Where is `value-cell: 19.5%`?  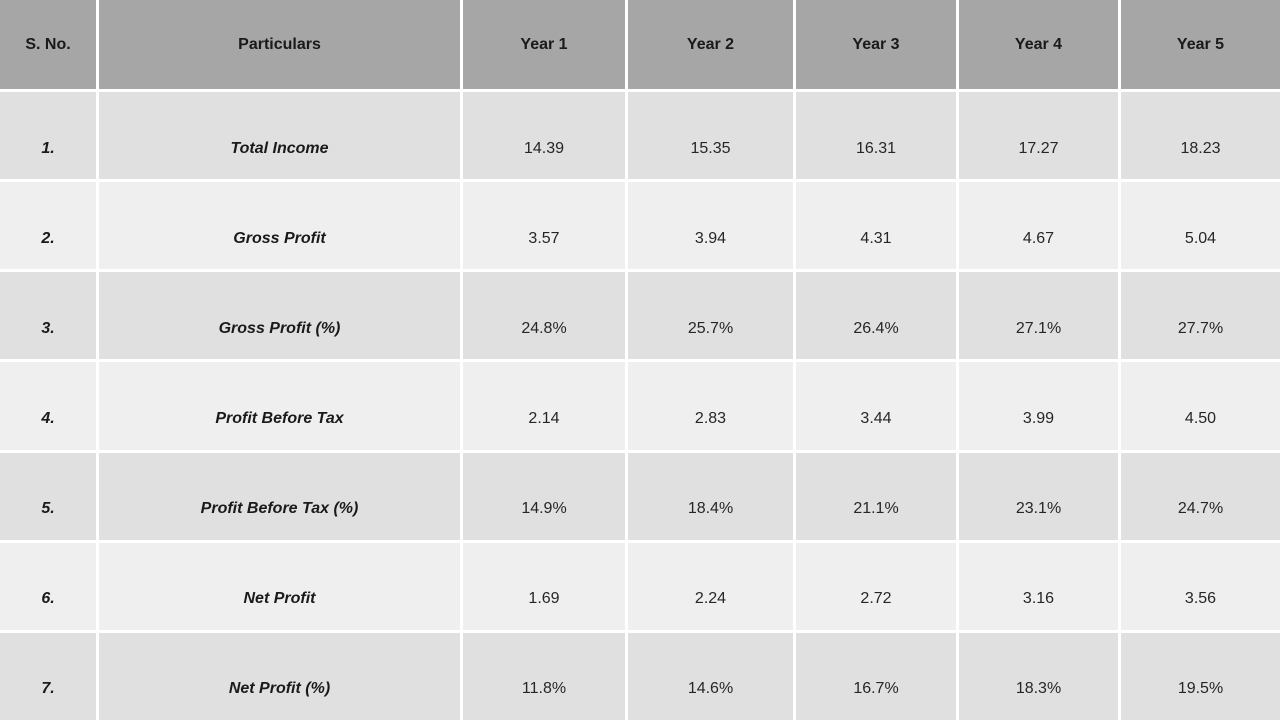
value-cell: 19.5% is located at coordinates (1200, 676).